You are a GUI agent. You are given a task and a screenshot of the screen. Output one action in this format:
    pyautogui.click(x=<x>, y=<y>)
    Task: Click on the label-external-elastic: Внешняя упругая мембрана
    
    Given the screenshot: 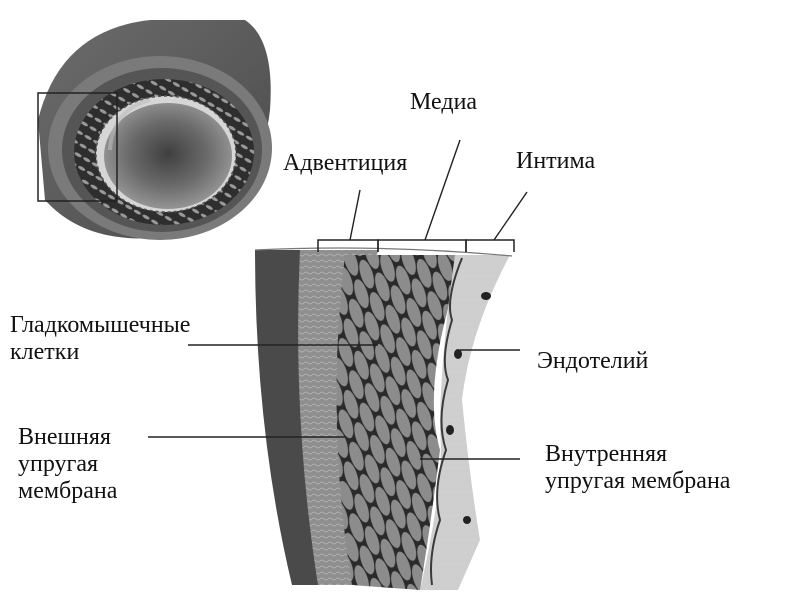 What is the action you would take?
    pyautogui.click(x=67, y=464)
    